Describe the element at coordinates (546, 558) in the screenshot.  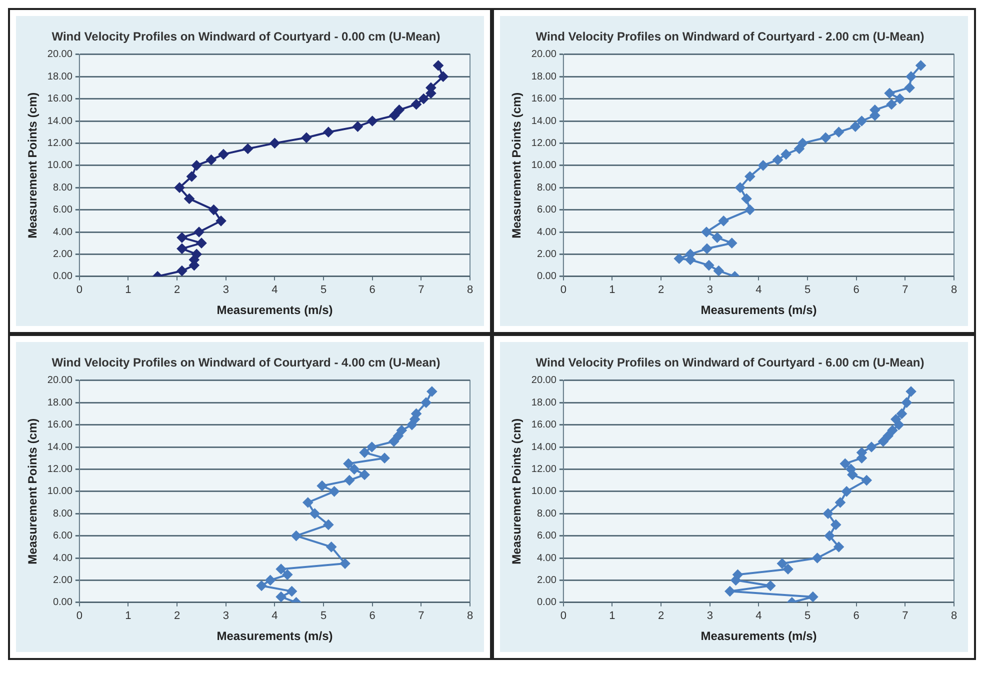
I see `y-tick-label: 4.00` at that location.